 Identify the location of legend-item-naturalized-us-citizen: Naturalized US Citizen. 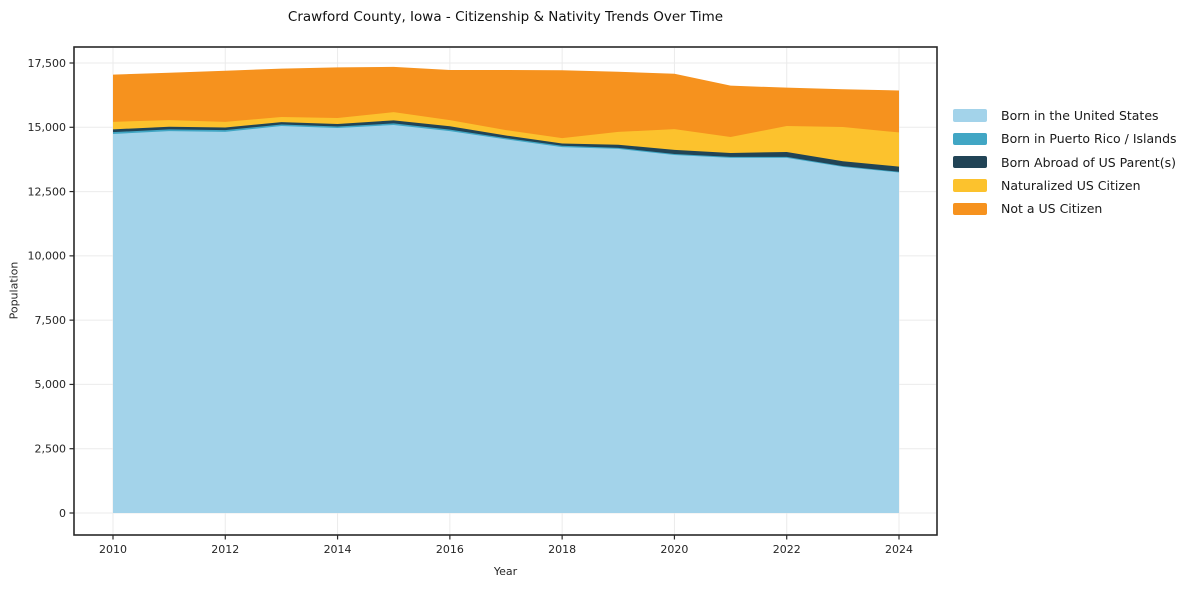
(1065, 185).